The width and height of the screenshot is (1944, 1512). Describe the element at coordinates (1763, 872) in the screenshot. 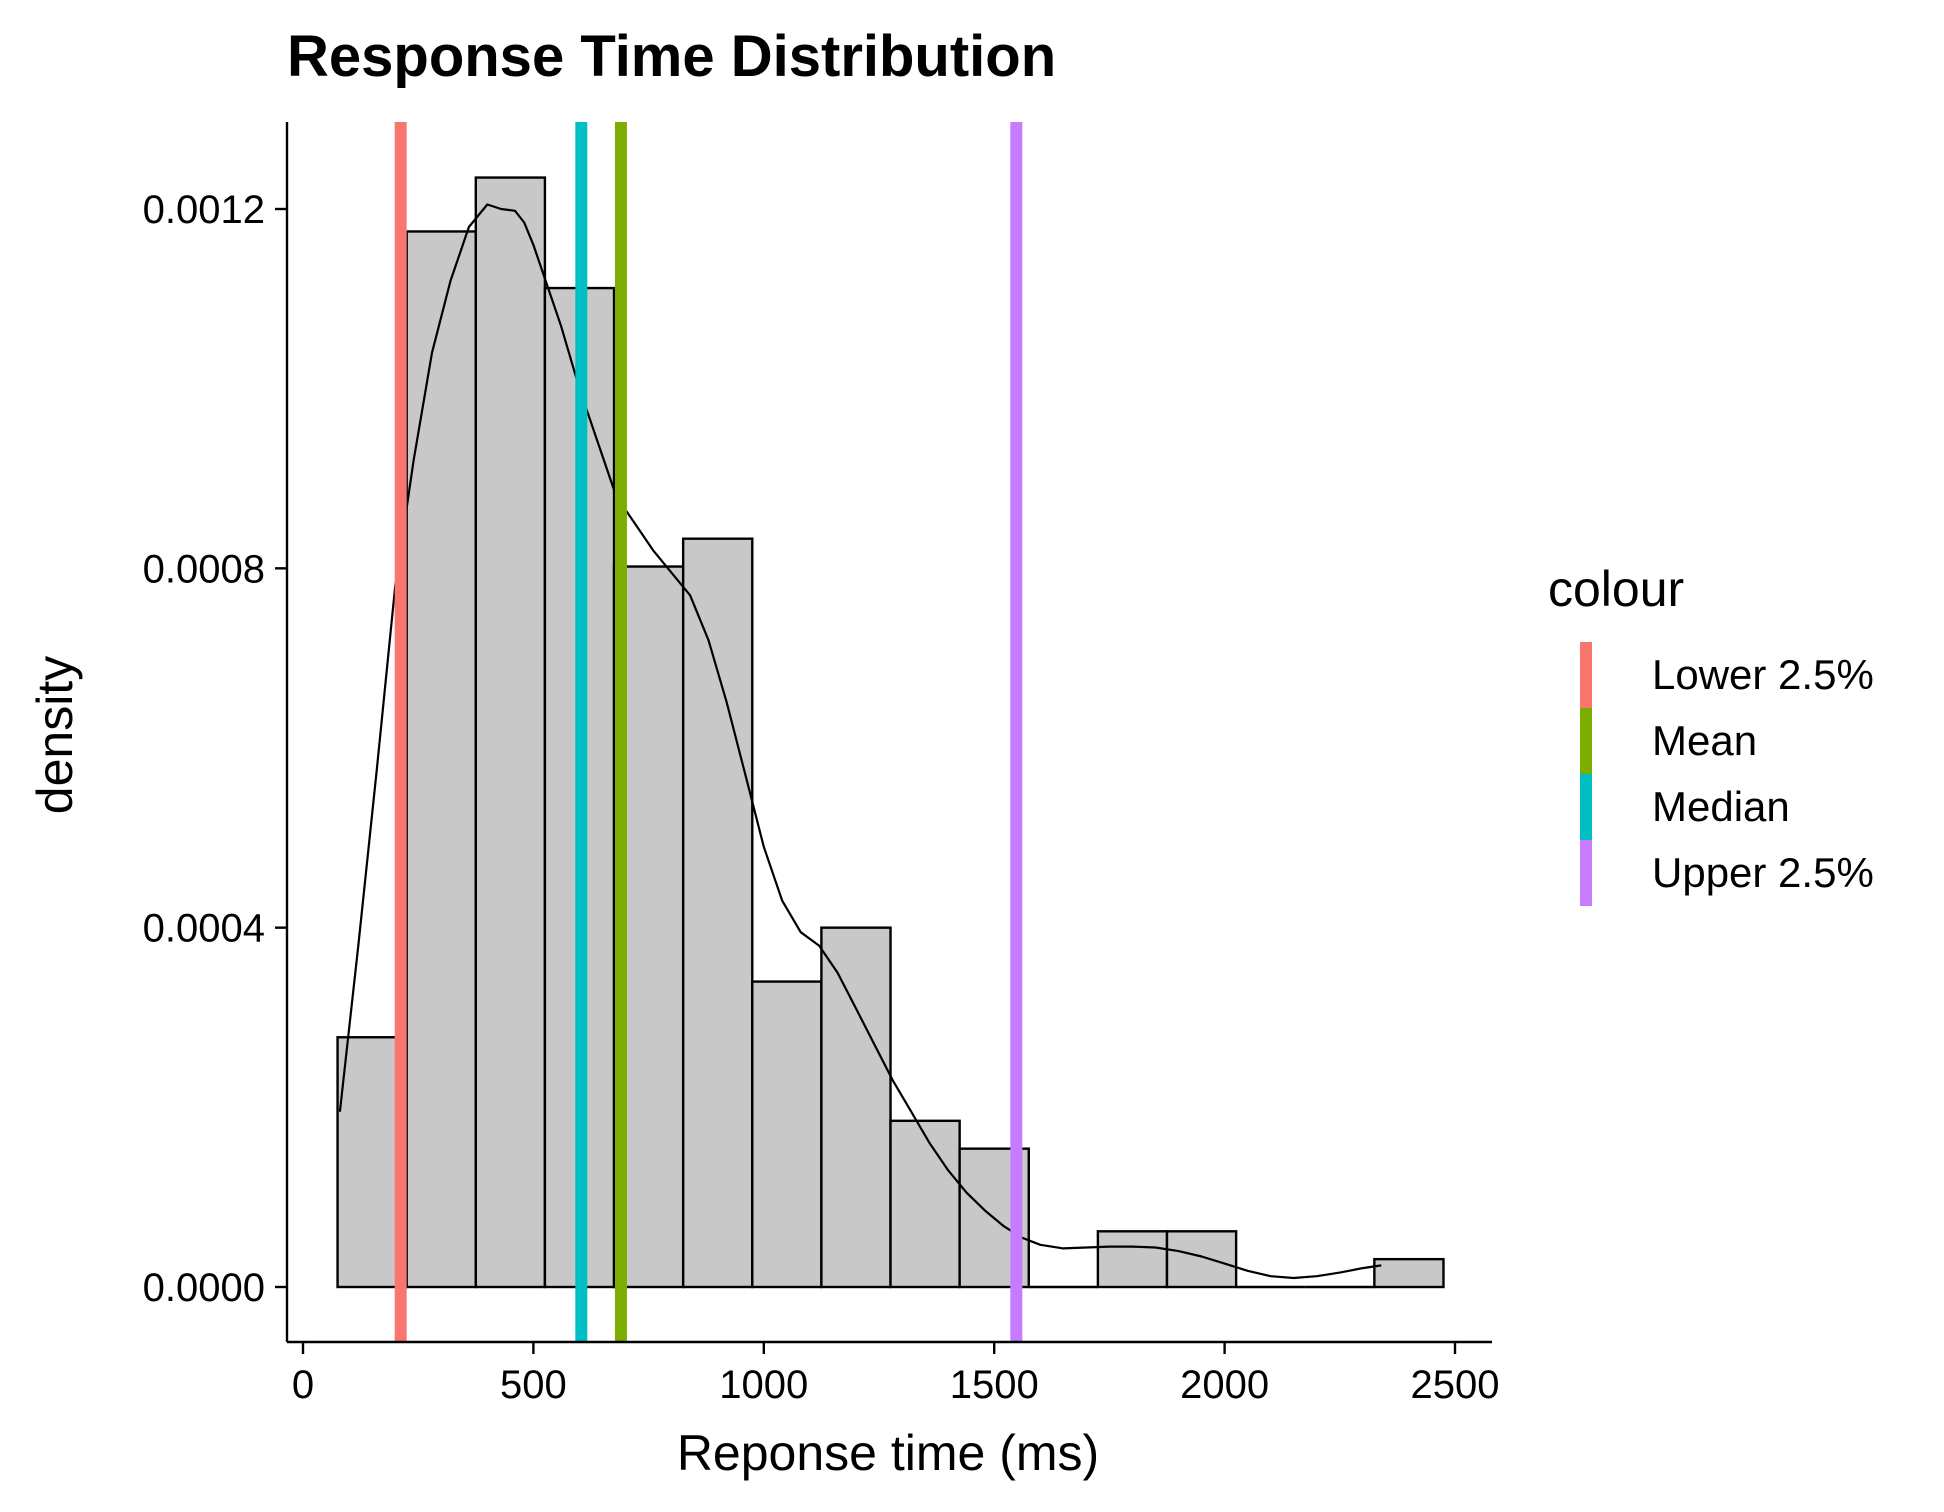

I see `legend-label: Upper 2.5%` at that location.